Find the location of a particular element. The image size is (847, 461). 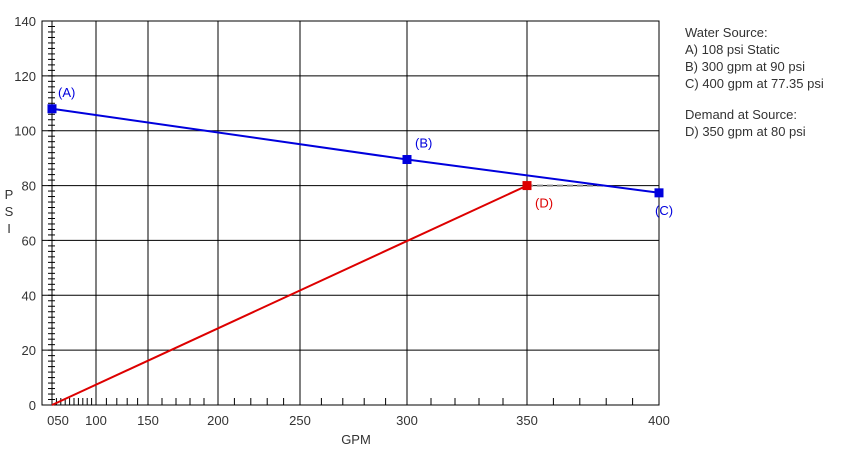

y-tick-label: 60 is located at coordinates (29, 240).